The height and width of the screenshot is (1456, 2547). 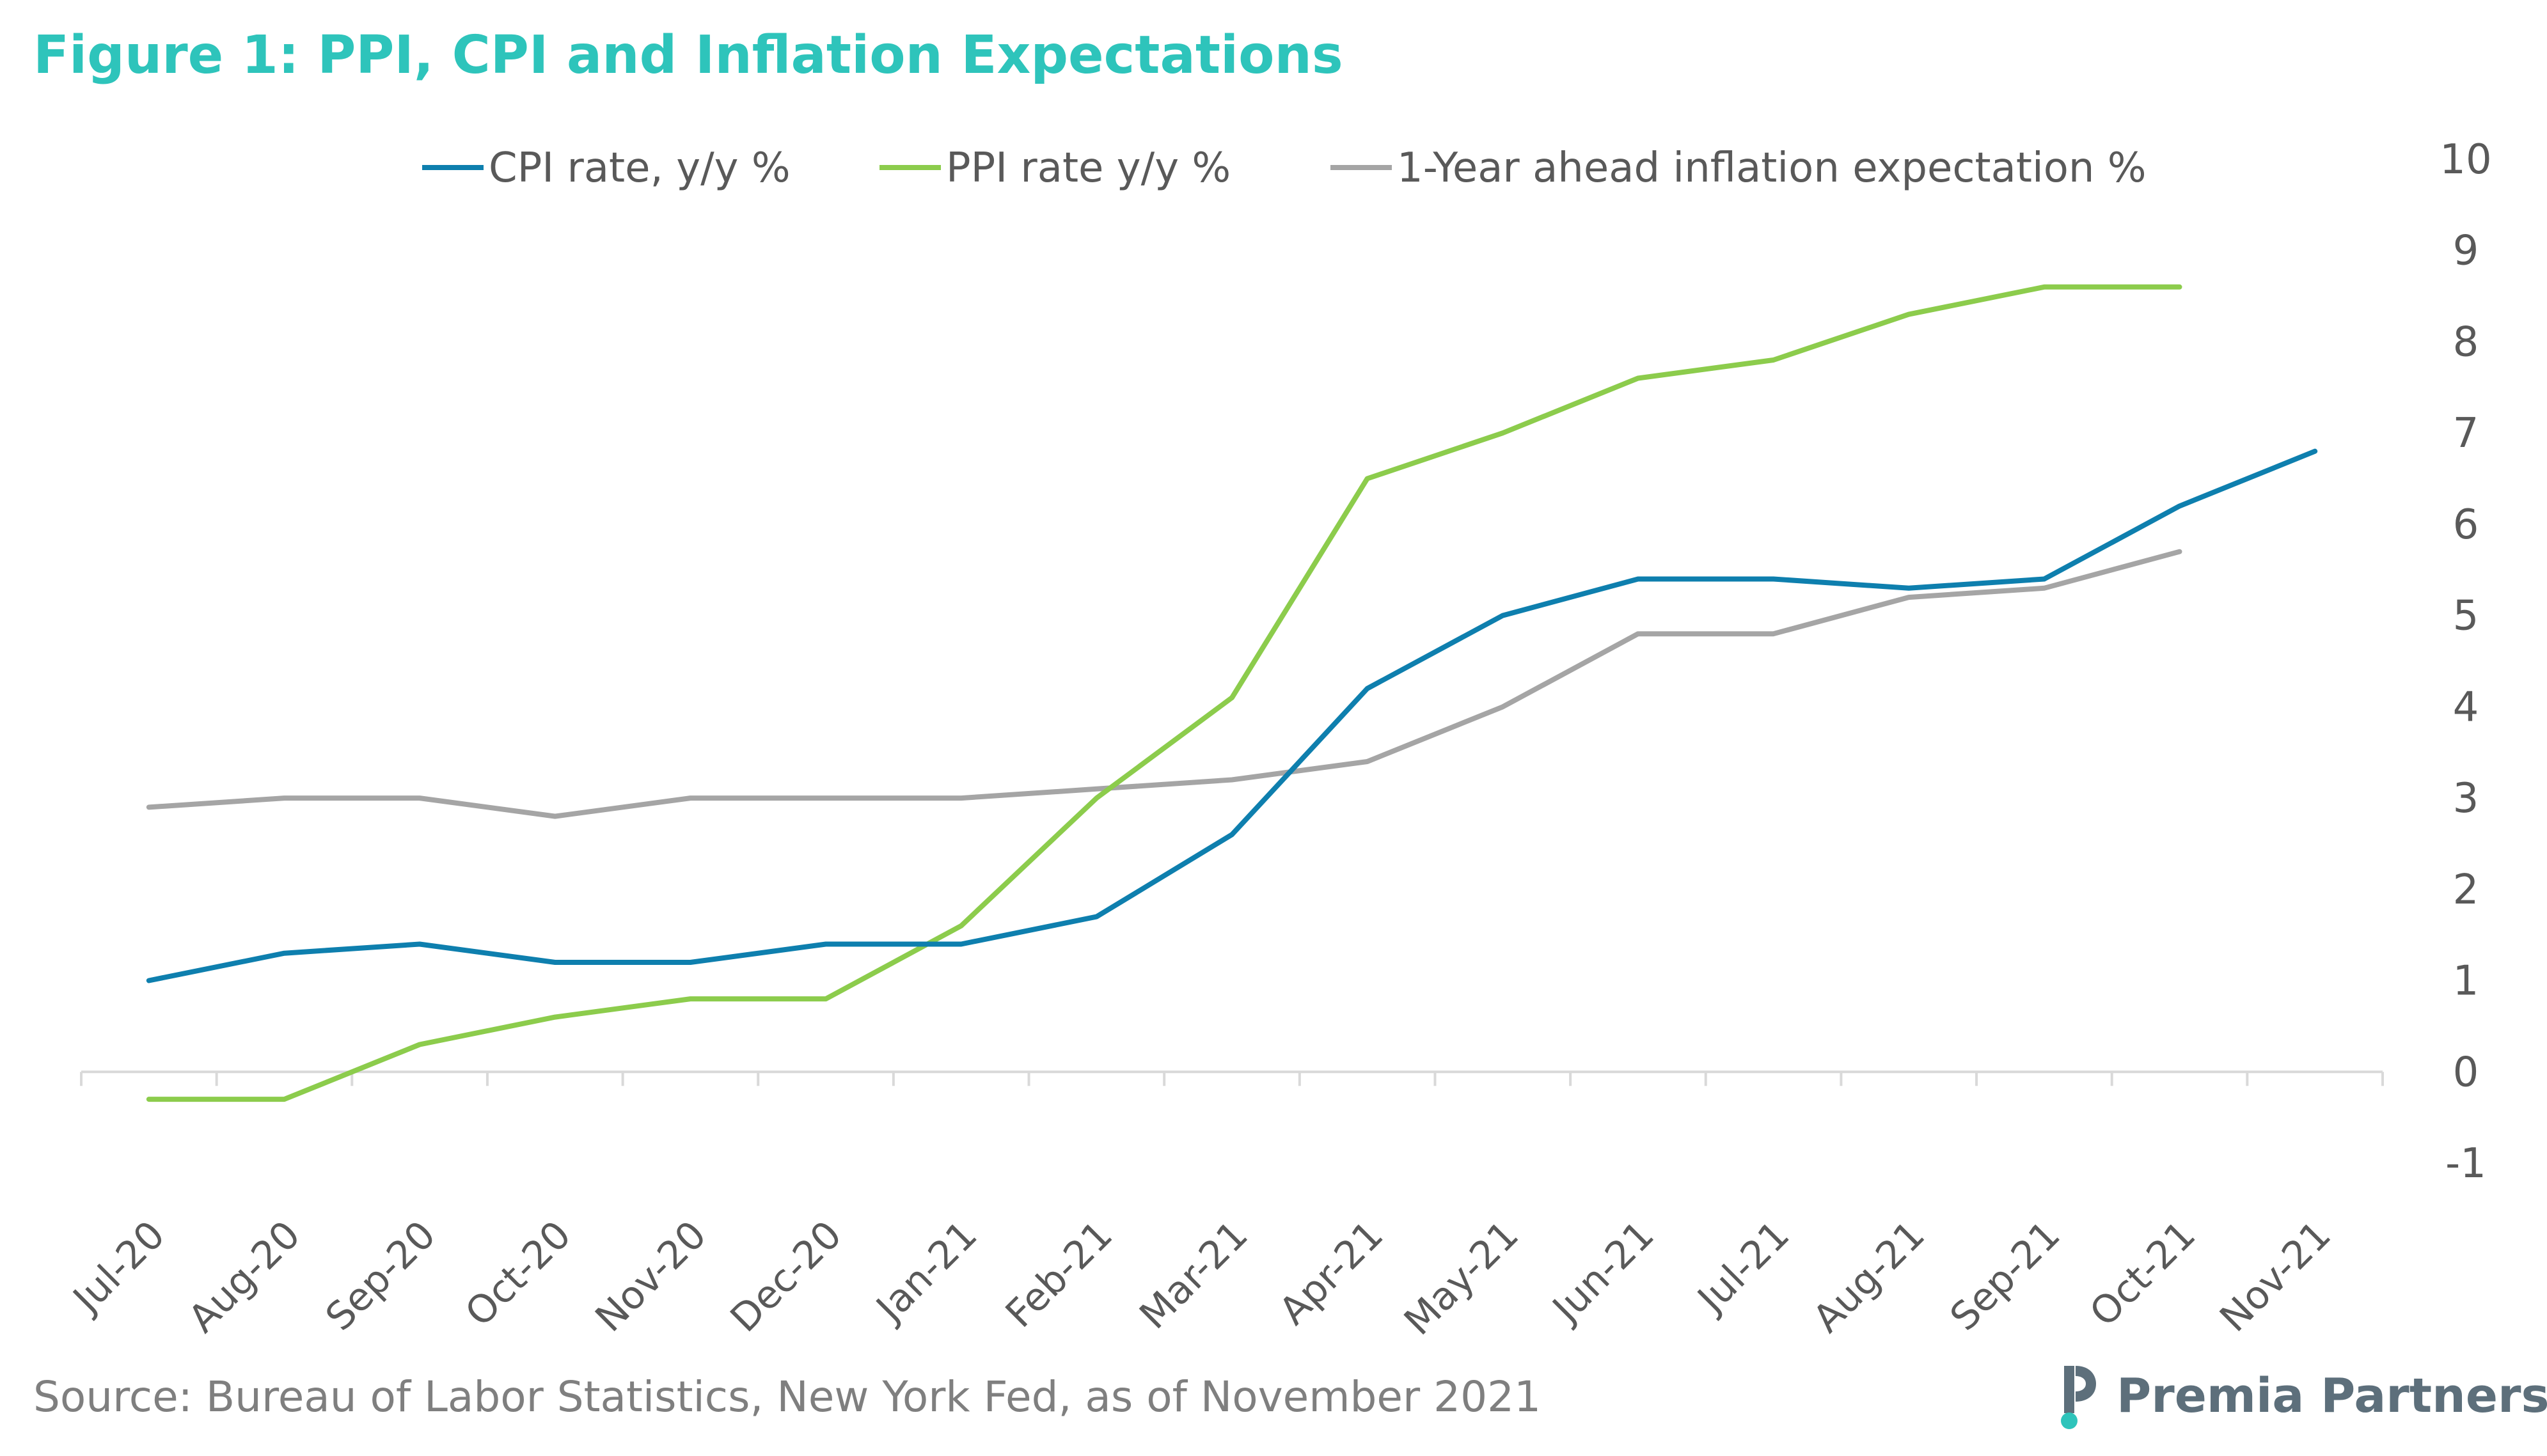 I want to click on y-tick-label: 9, so click(x=2466, y=251).